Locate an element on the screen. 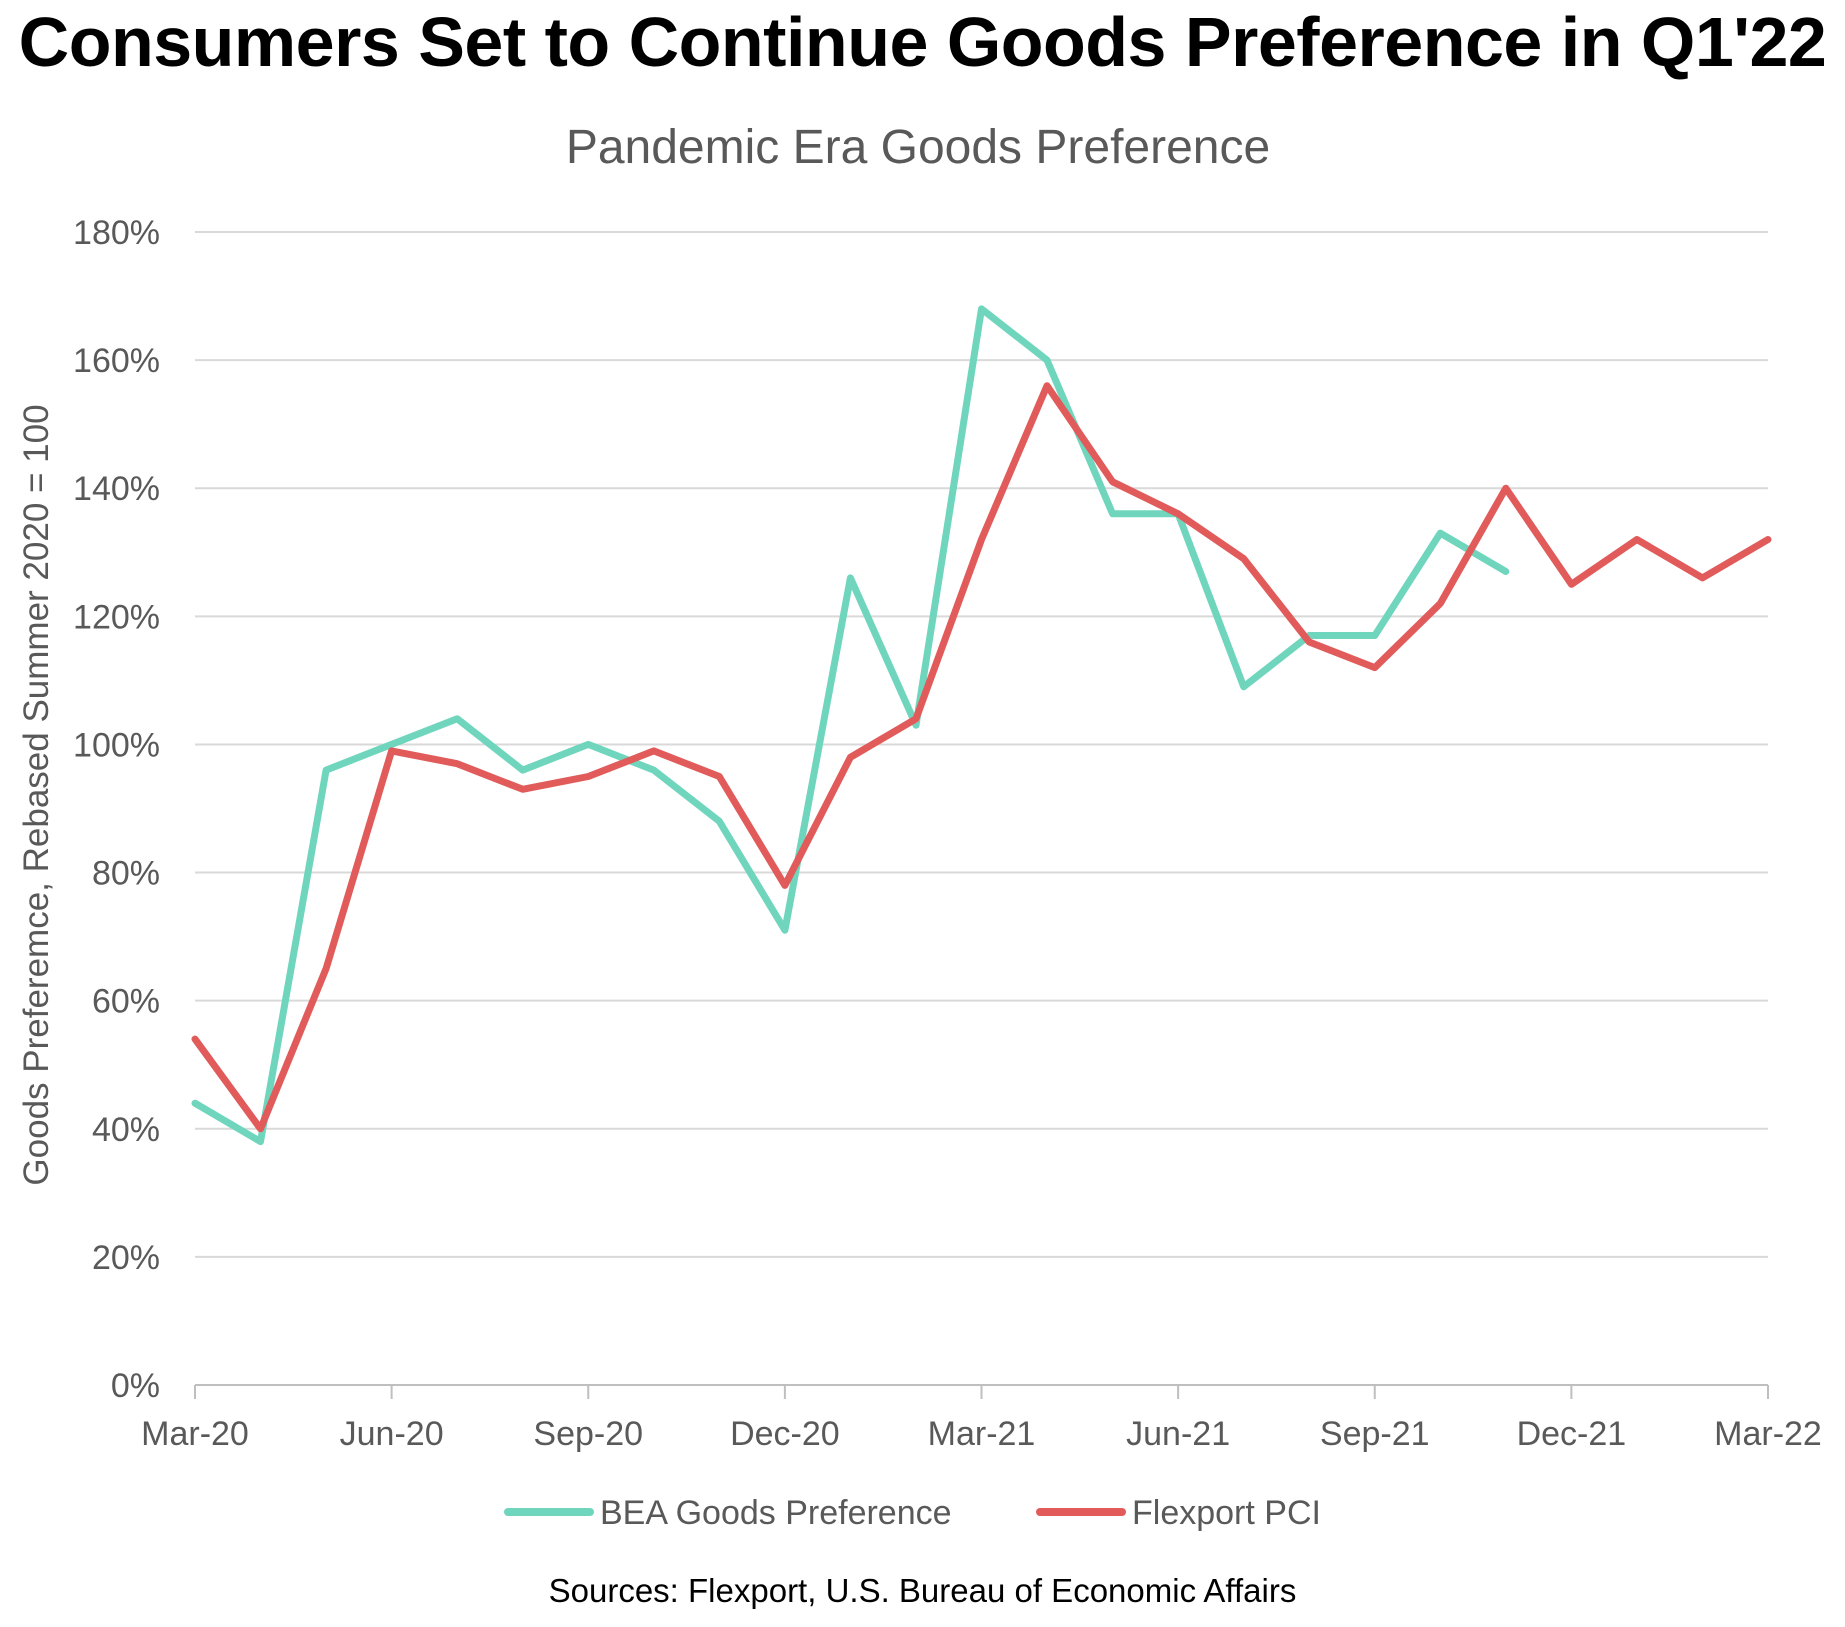 The image size is (1845, 1627). y-tick-label: 60% is located at coordinates (126, 1002).